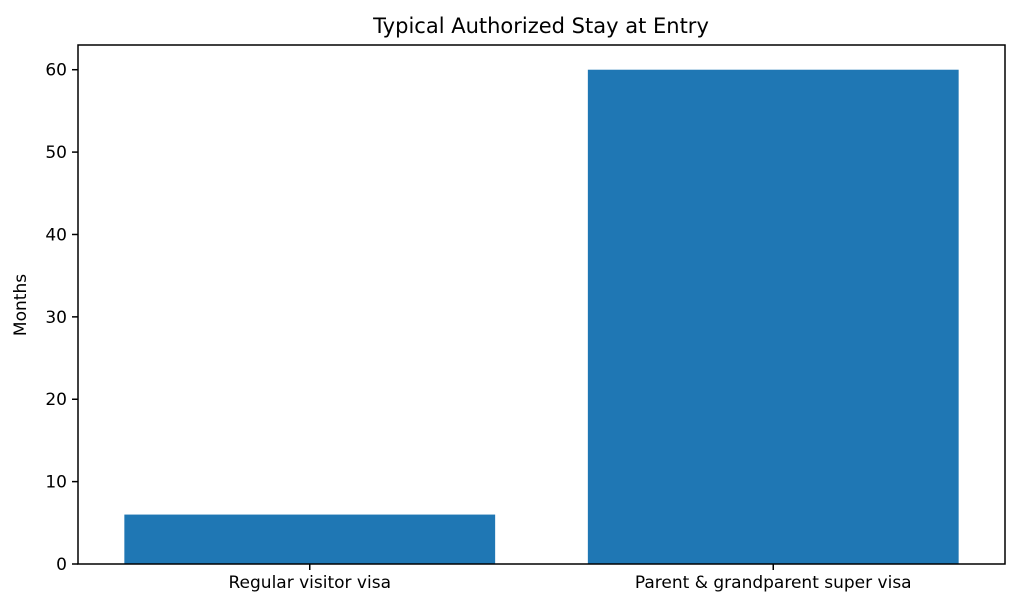  What do you see at coordinates (310, 539) in the screenshot?
I see `bar` at bounding box center [310, 539].